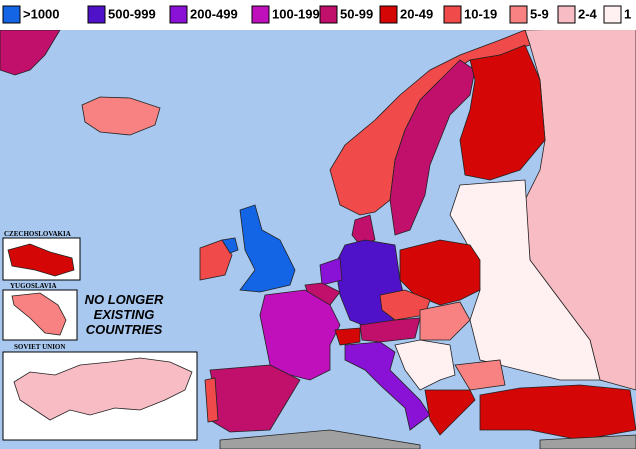 Image resolution: width=636 pixels, height=449 pixels. I want to click on inset-yugoslavia: YUGOSLAVIA, so click(40, 311).